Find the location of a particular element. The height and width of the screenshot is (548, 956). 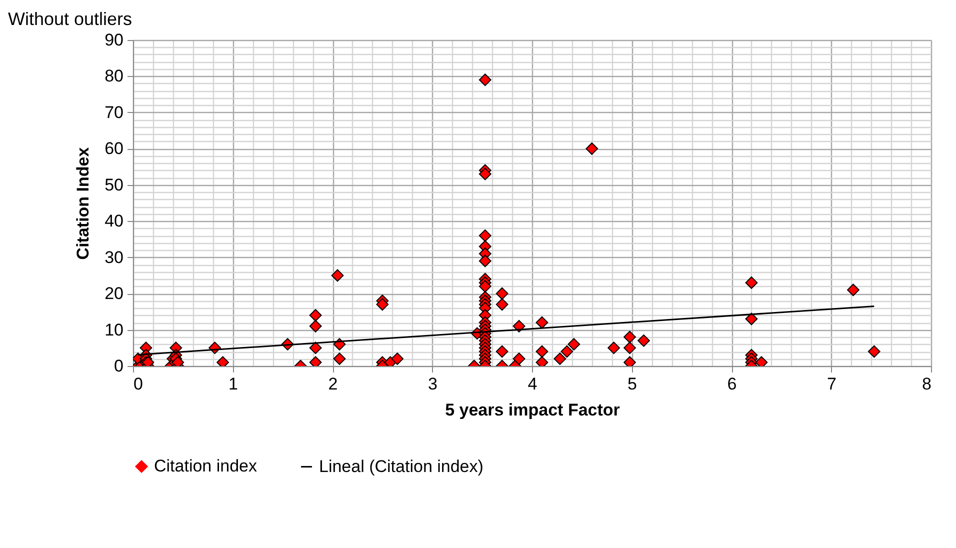

y-tick-label: 50 is located at coordinates (114, 184).